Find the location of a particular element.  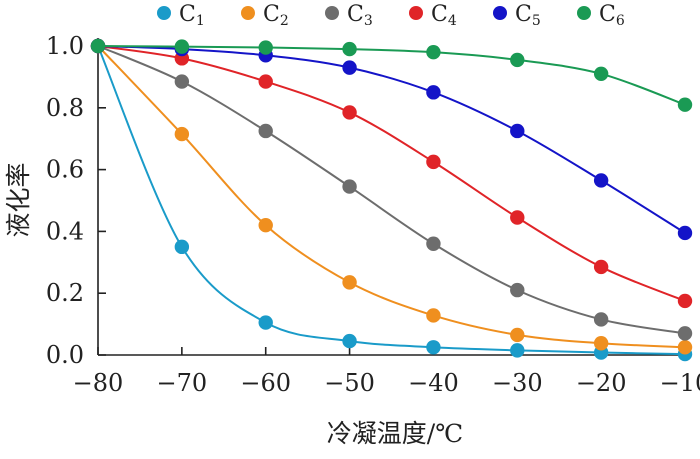

legend-label: C3 is located at coordinates (360, 15).